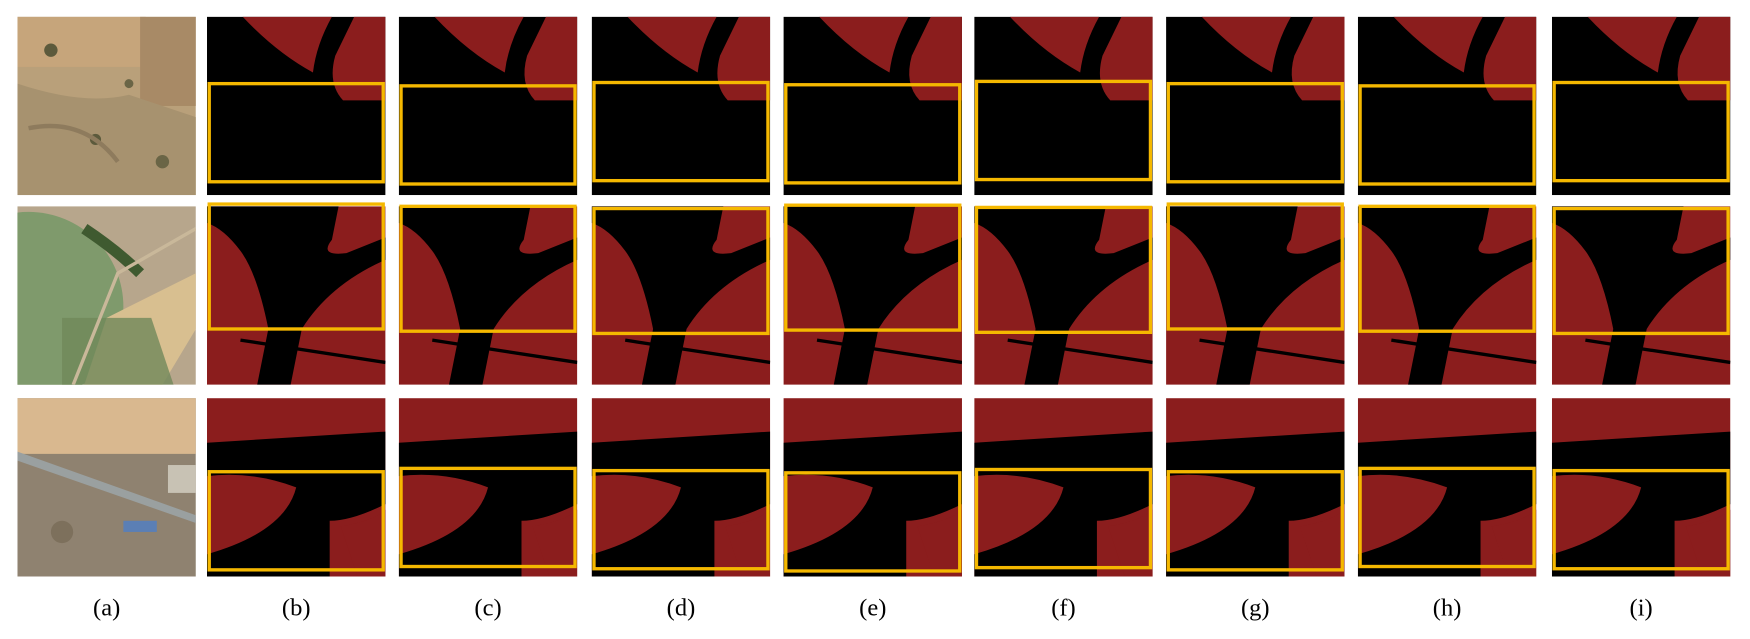  Describe the element at coordinates (1255, 608) in the screenshot. I see `column-label: (g)` at that location.